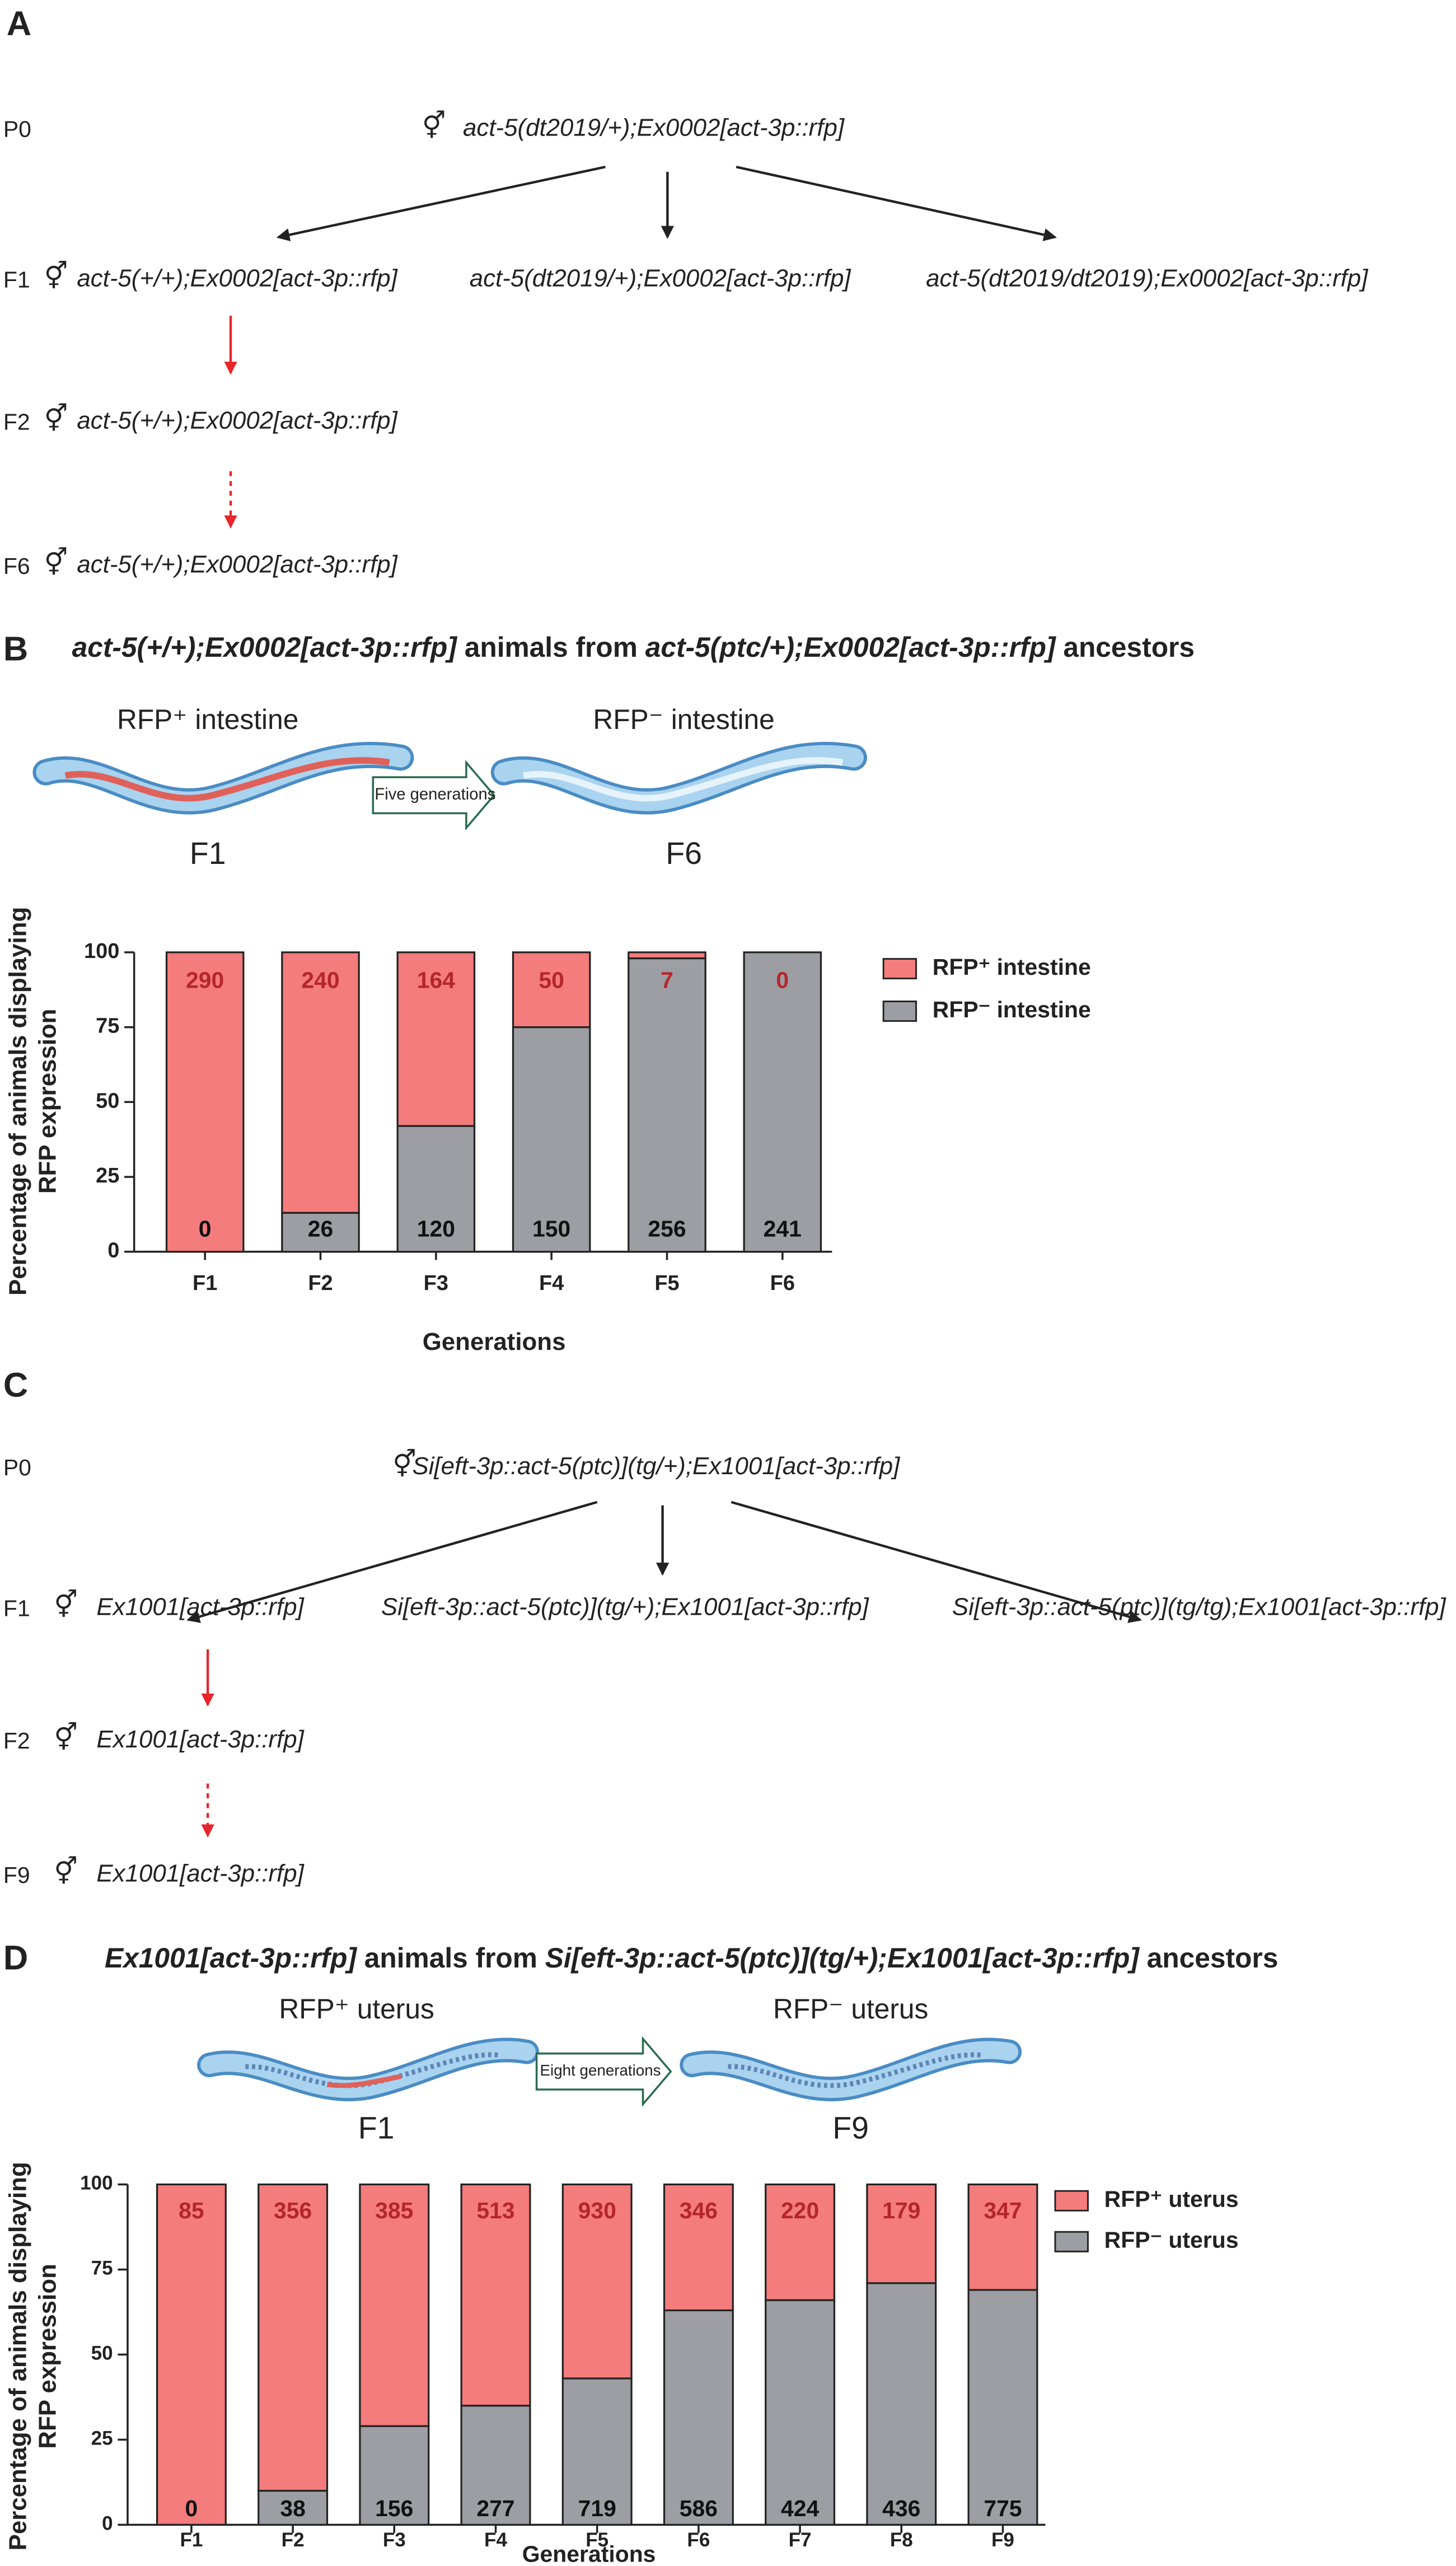 The height and width of the screenshot is (2566, 1456). I want to click on legend-label: RFP⁺ uterus, so click(1171, 2199).